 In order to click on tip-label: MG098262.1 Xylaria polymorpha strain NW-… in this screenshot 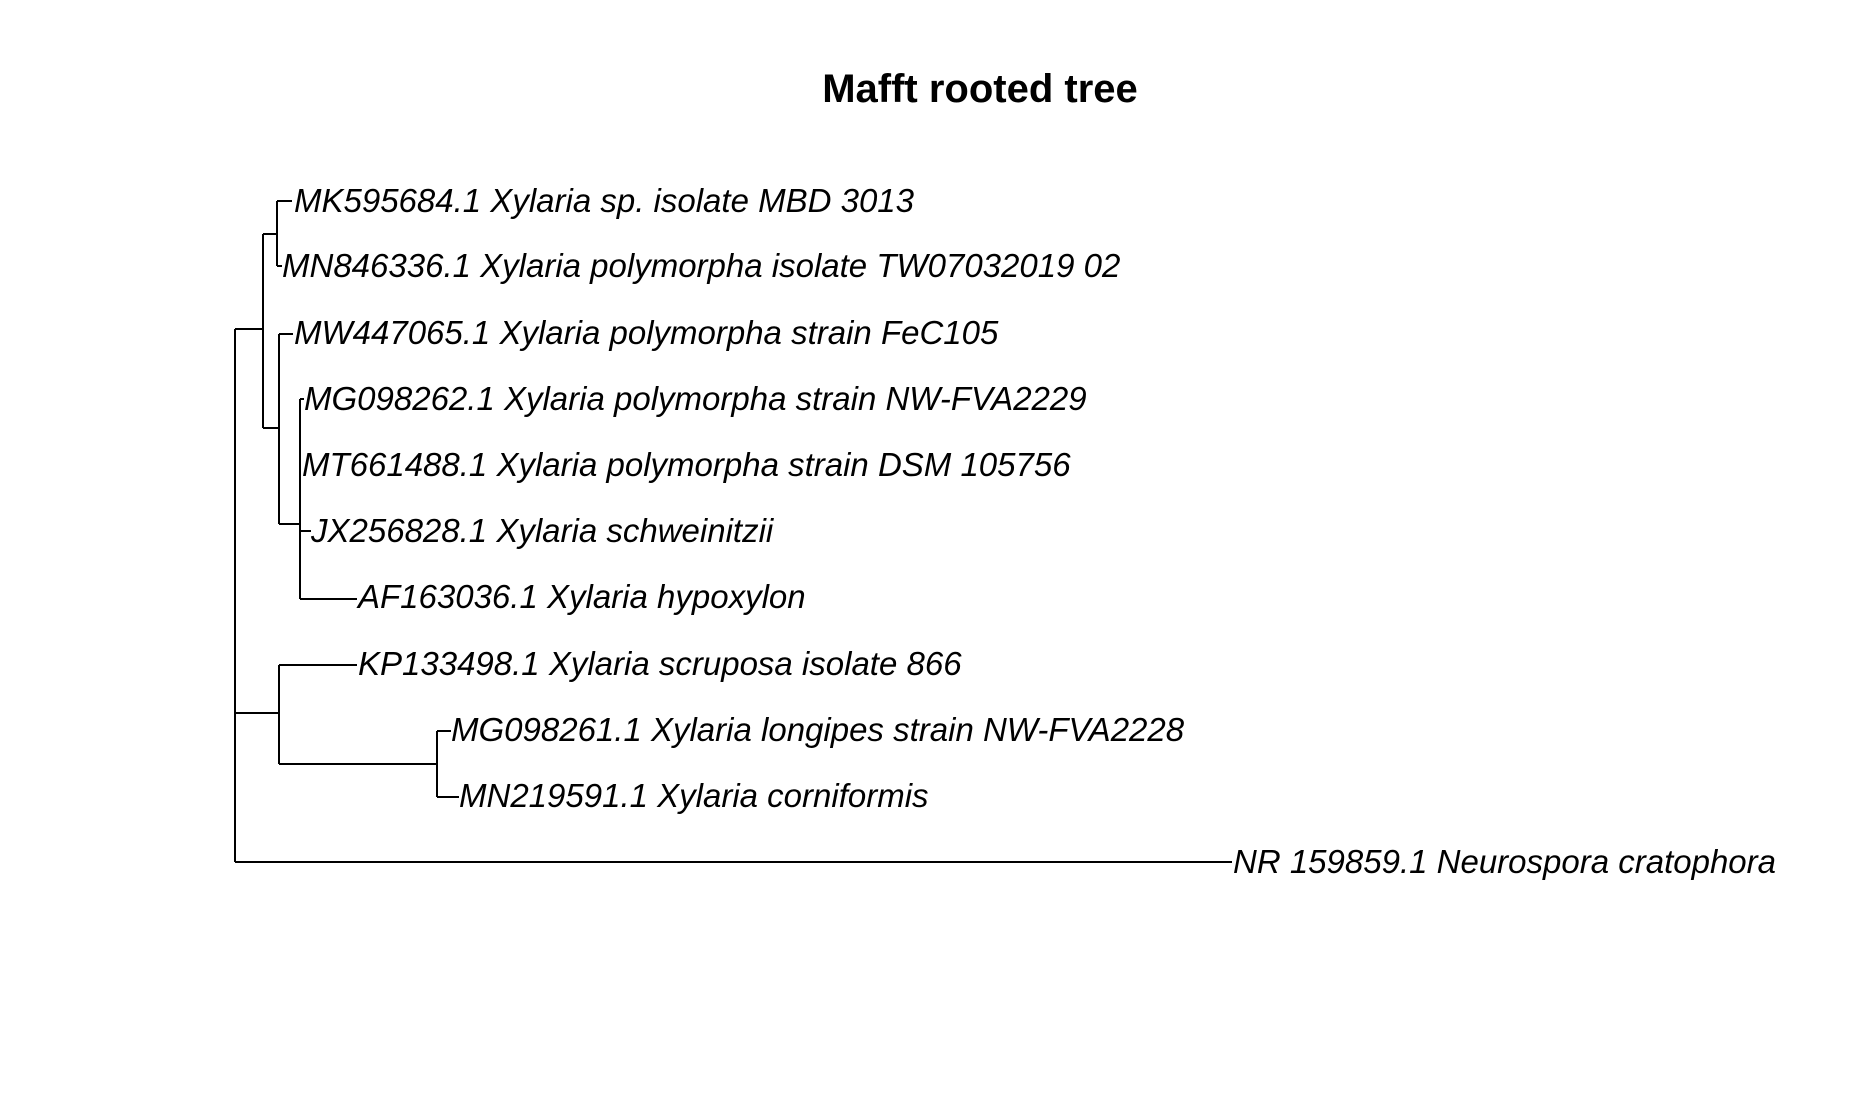, I will do `click(695, 398)`.